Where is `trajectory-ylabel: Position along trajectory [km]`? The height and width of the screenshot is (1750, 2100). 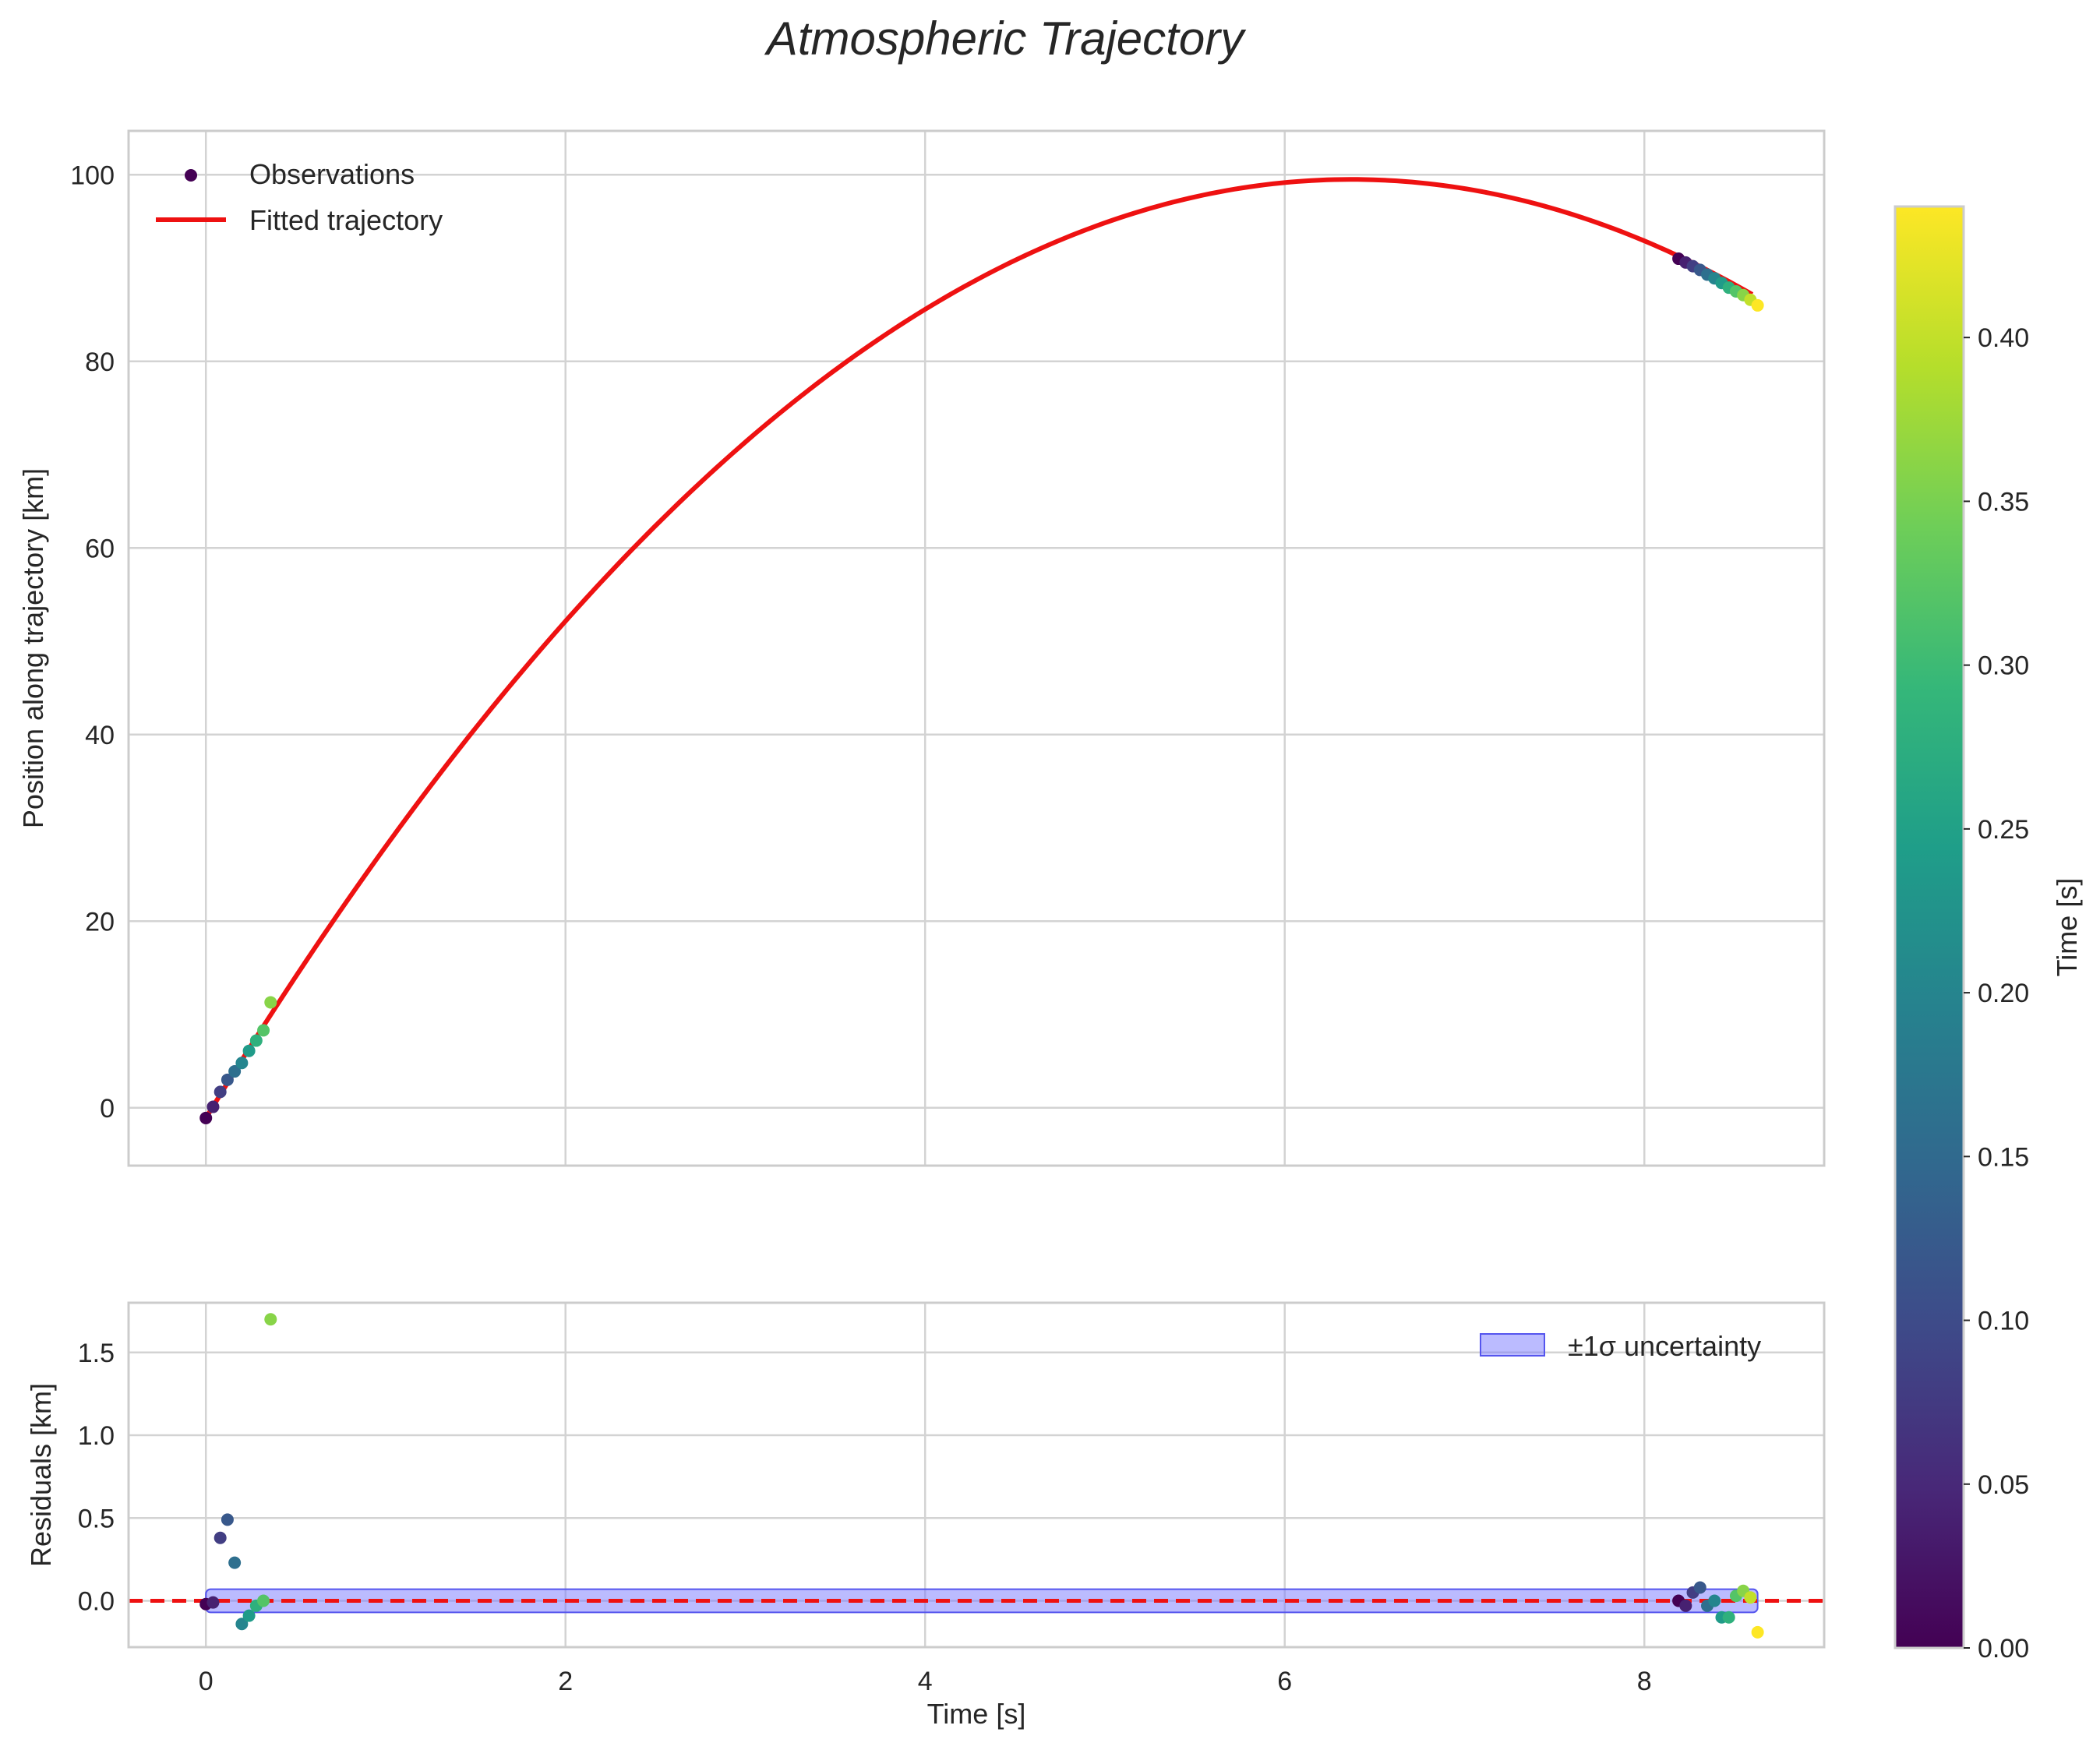 trajectory-ylabel: Position along trajectory [km] is located at coordinates (33, 648).